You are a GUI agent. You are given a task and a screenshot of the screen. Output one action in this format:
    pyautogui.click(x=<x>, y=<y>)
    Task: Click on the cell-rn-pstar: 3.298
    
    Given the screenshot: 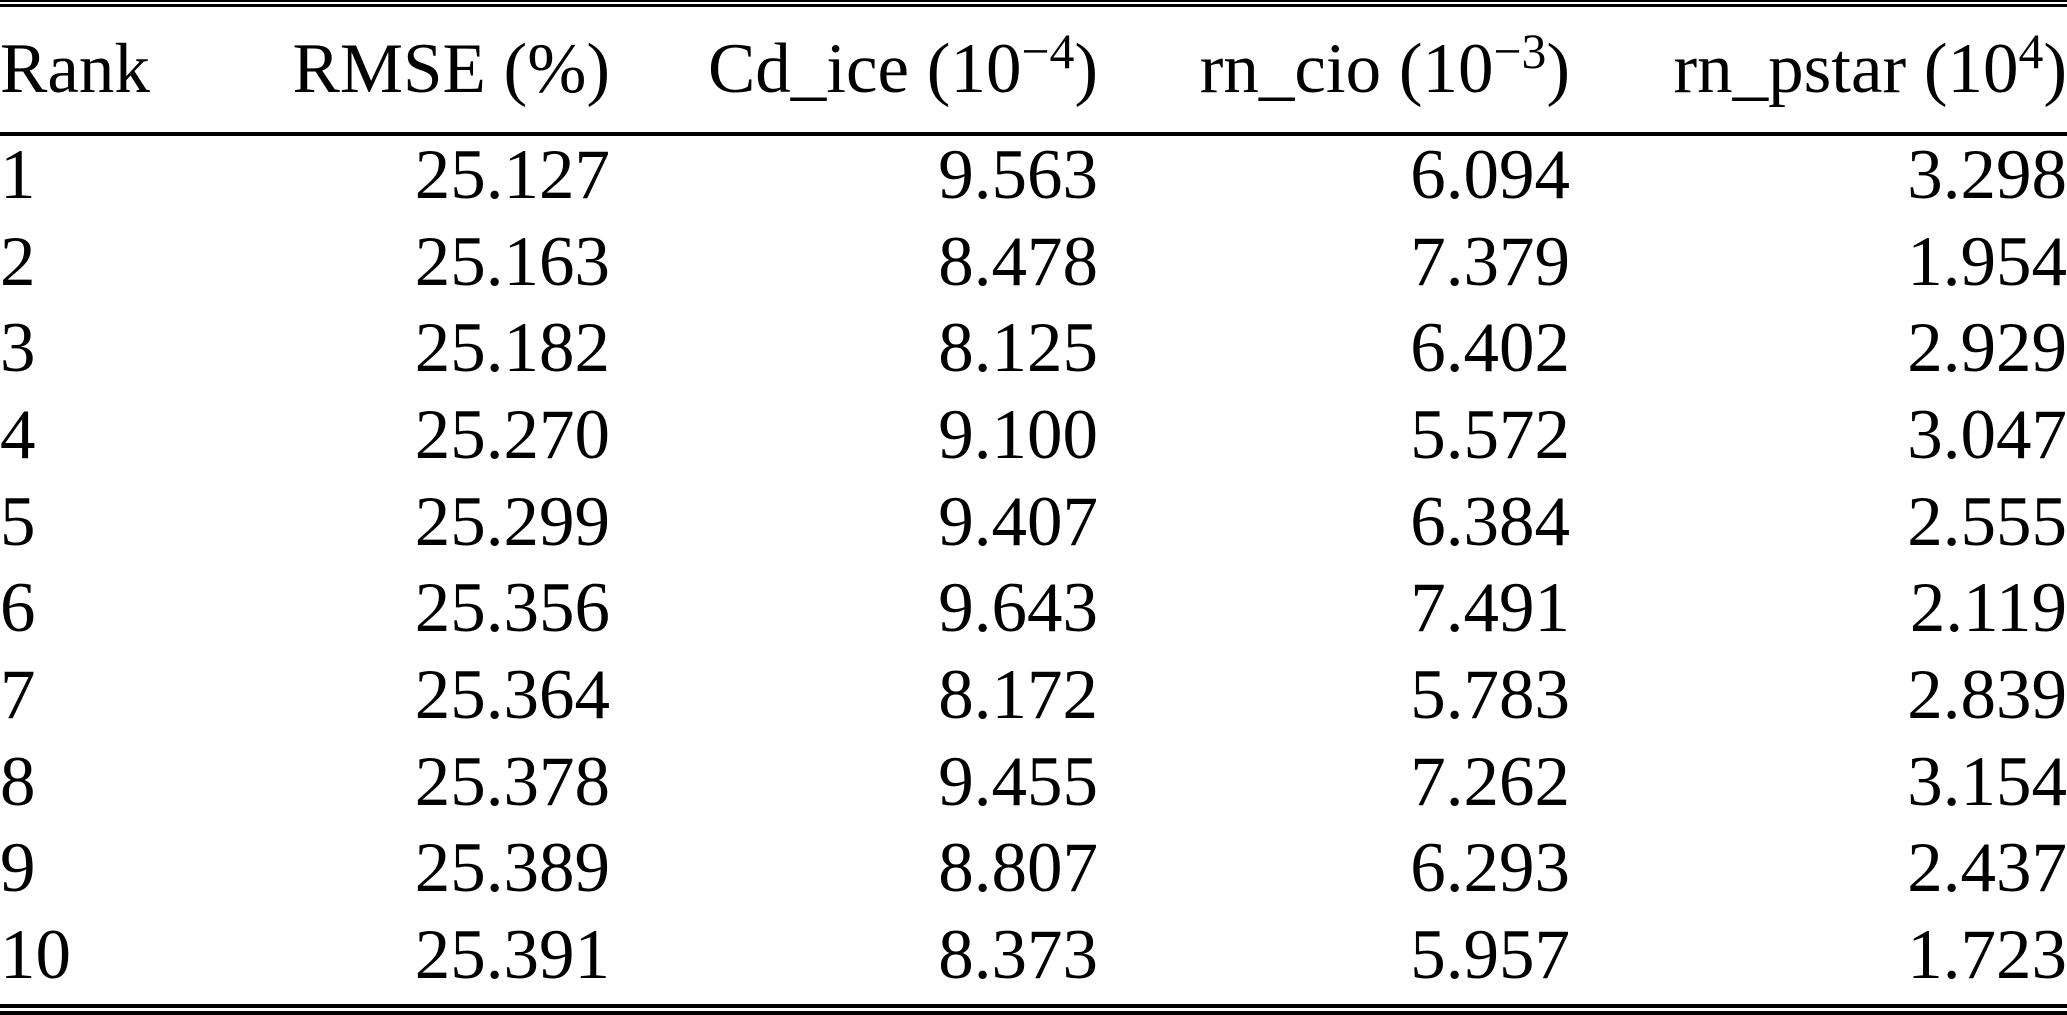 What is the action you would take?
    pyautogui.click(x=1987, y=174)
    